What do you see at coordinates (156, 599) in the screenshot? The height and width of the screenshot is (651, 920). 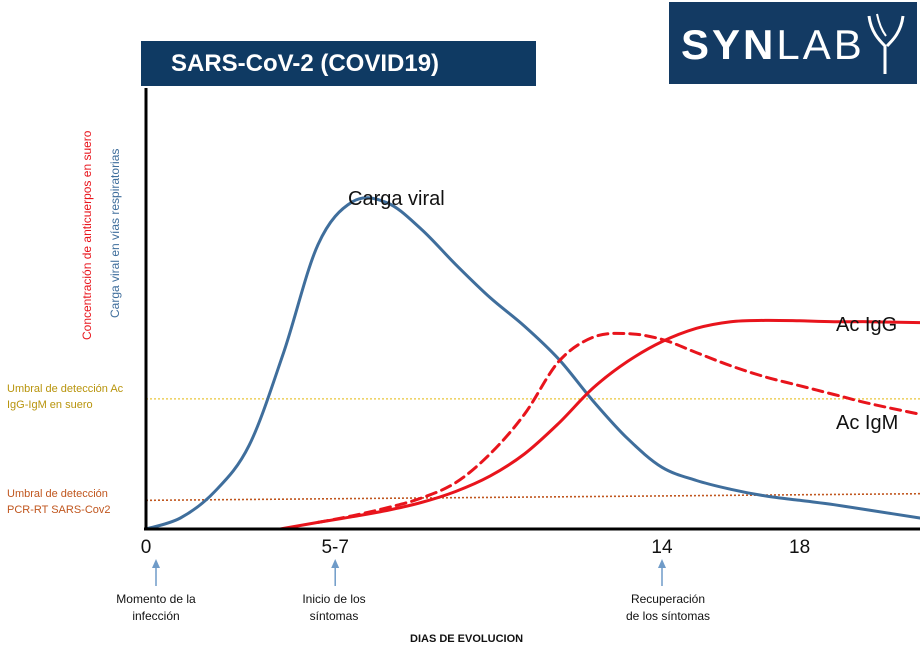 I see `event-infection-line1: Momento de la` at bounding box center [156, 599].